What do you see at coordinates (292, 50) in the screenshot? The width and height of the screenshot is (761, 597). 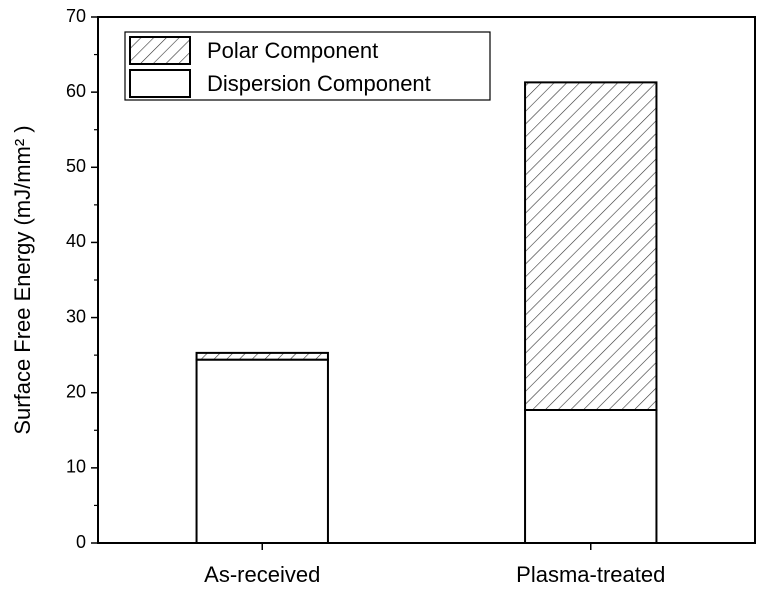 I see `legend-label: Polar Component` at bounding box center [292, 50].